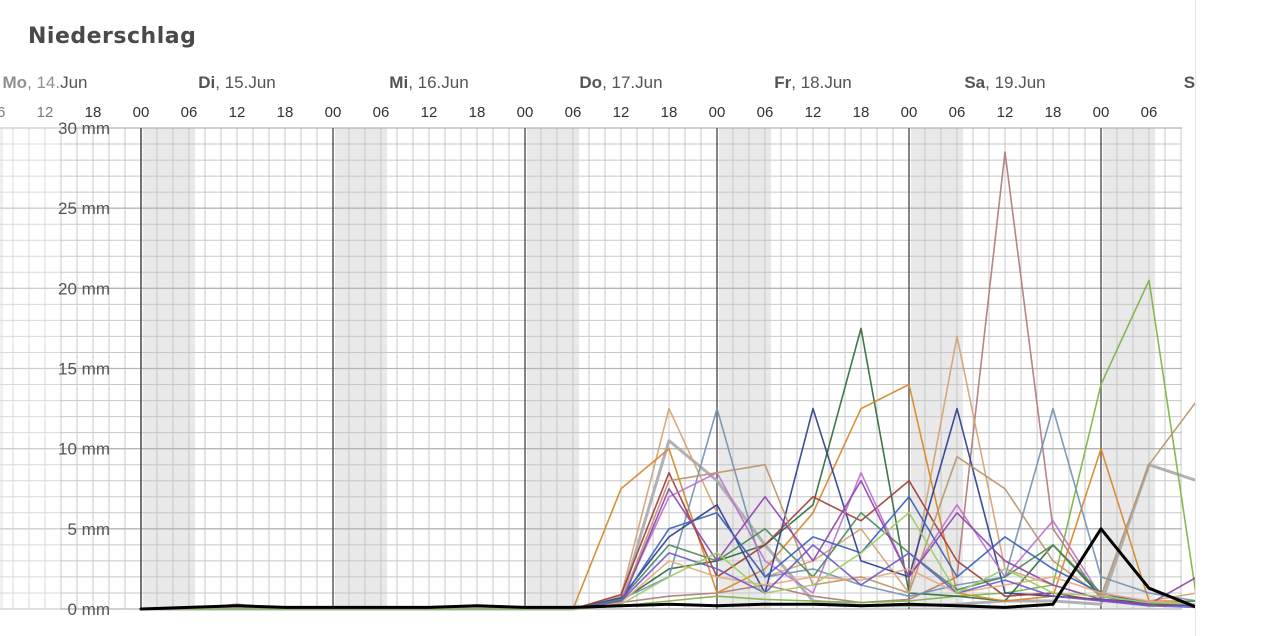 This screenshot has width=1280, height=636. I want to click on day-name: Fr, so click(782, 82).